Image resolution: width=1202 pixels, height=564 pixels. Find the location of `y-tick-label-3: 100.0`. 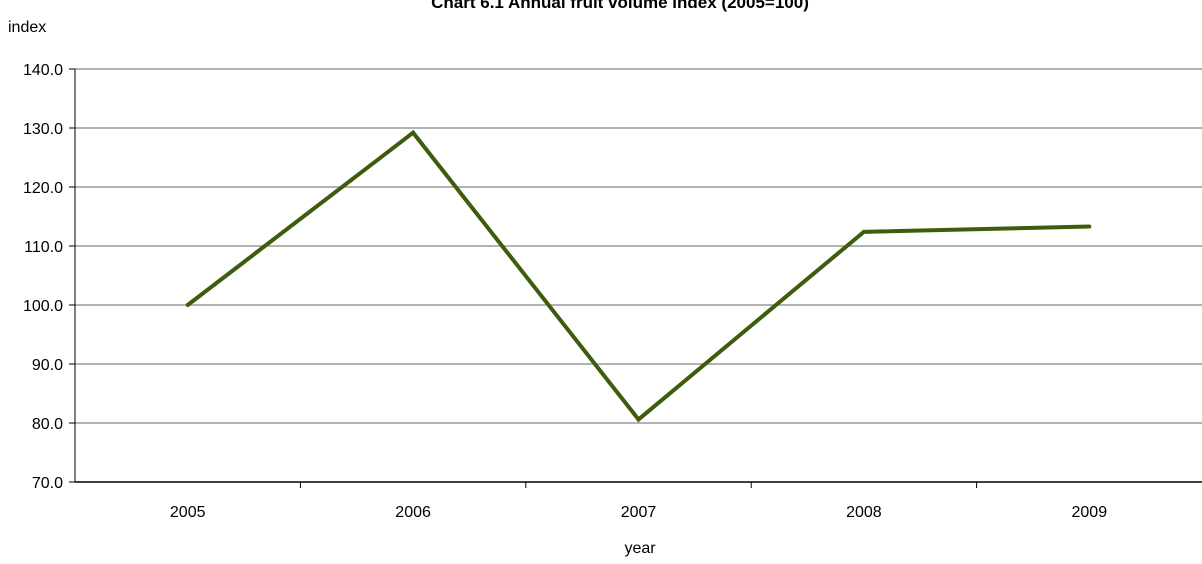

y-tick-label-3: 100.0 is located at coordinates (43, 306).